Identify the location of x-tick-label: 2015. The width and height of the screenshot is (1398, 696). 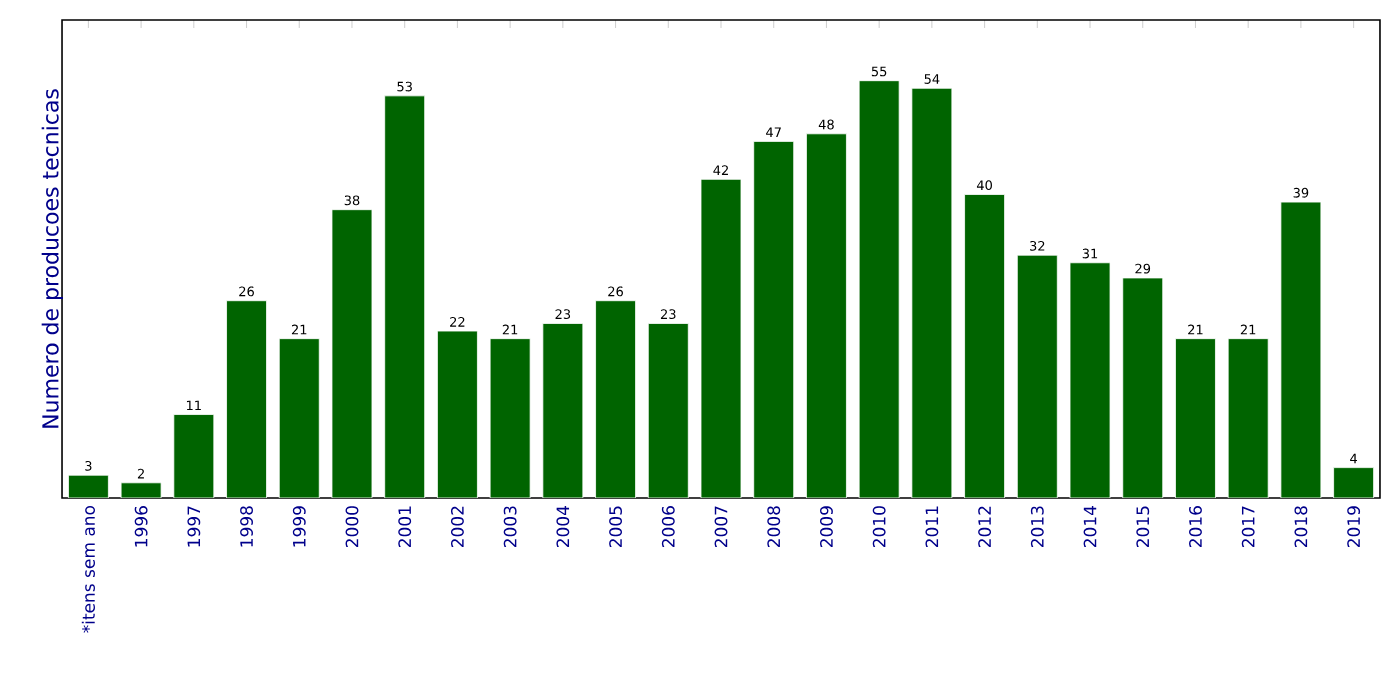
(1143, 527).